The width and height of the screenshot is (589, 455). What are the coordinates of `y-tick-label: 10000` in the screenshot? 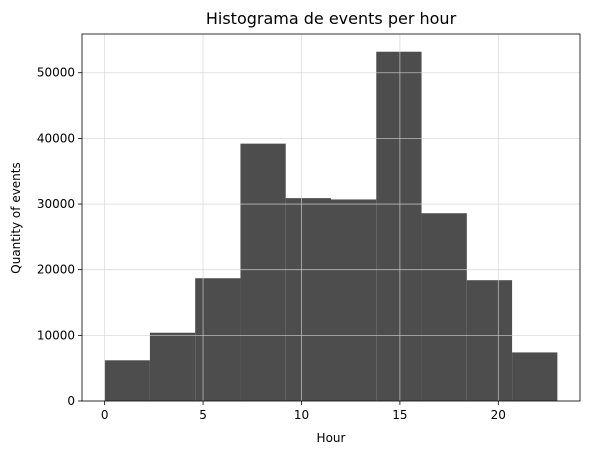 It's located at (56, 335).